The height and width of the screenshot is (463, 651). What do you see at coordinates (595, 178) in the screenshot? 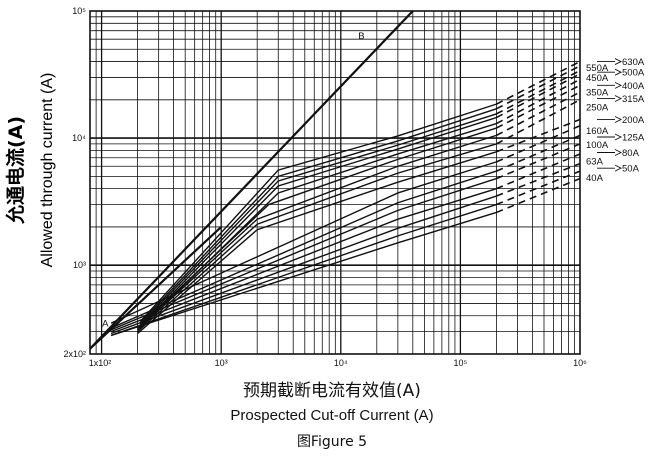
I see `curve-label-40A: 40A` at bounding box center [595, 178].